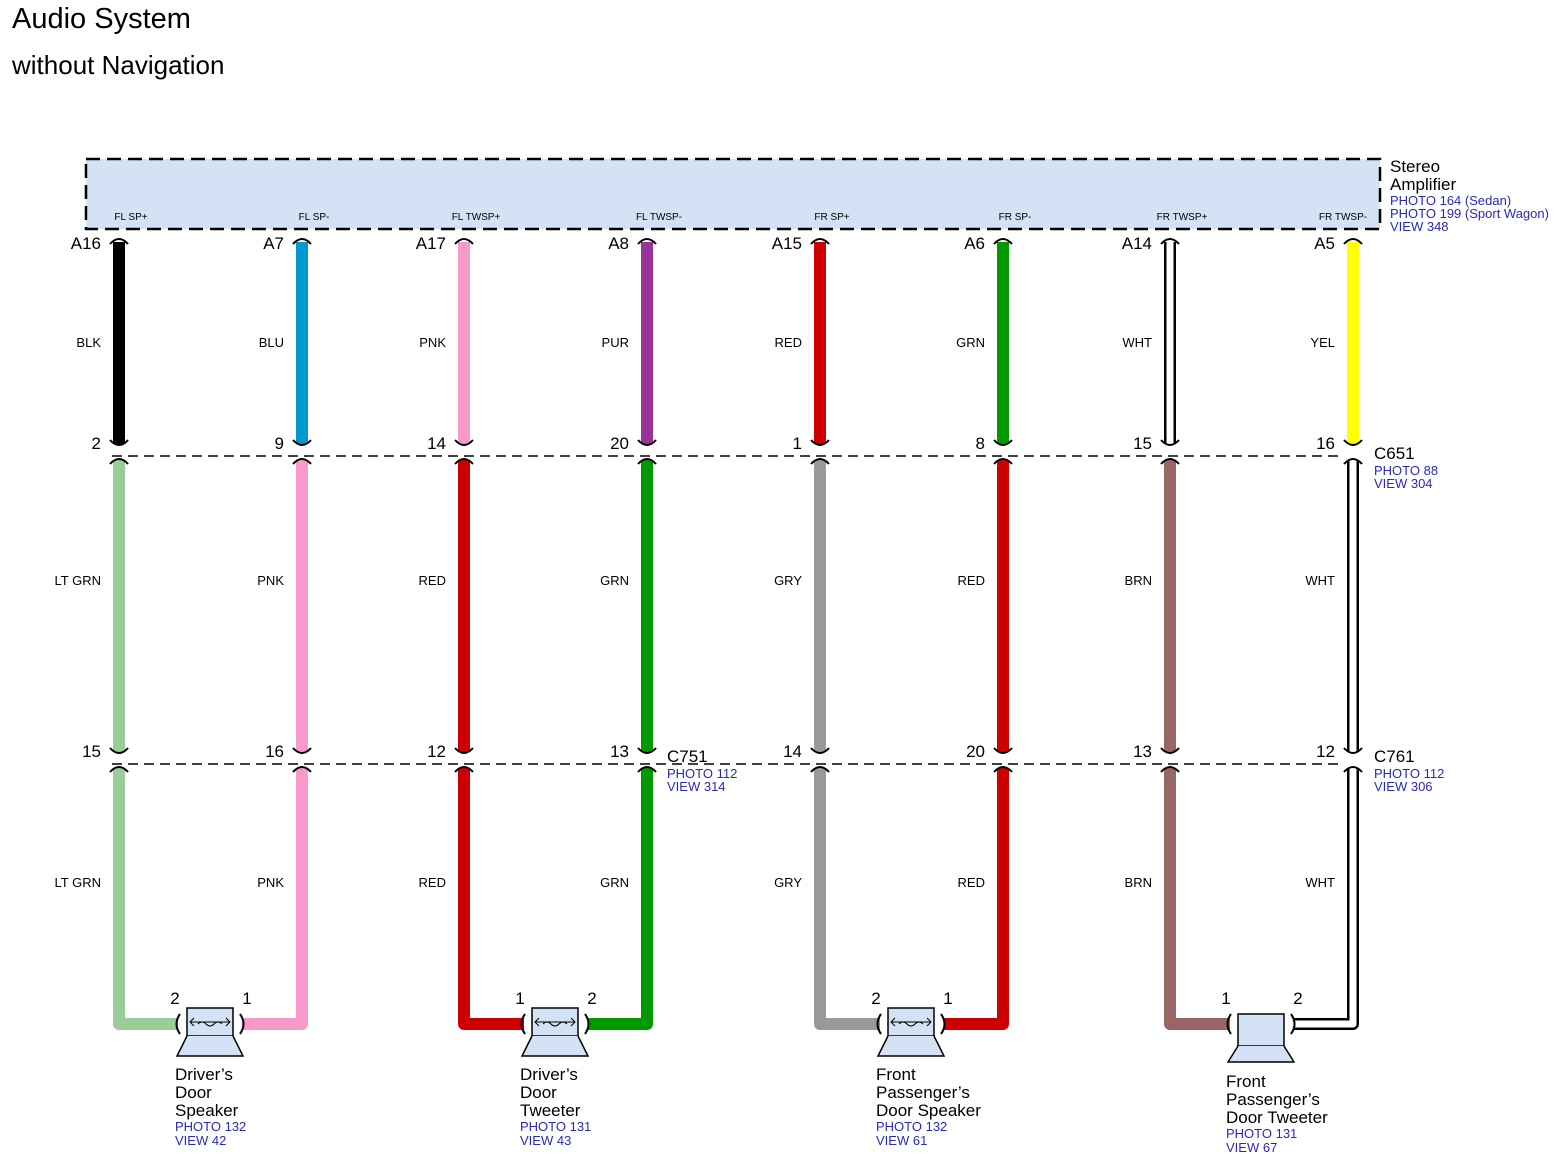 The height and width of the screenshot is (1174, 1566). Describe the element at coordinates (788, 882) in the screenshot. I see `circuit-4-seg3-color-label: GRY` at that location.